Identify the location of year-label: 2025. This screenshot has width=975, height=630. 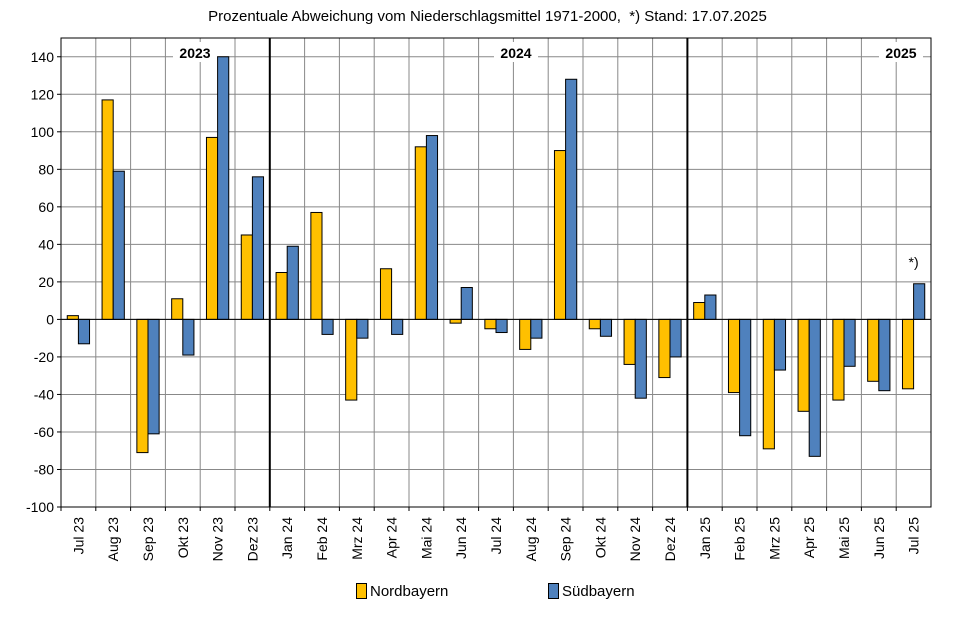
(900, 53).